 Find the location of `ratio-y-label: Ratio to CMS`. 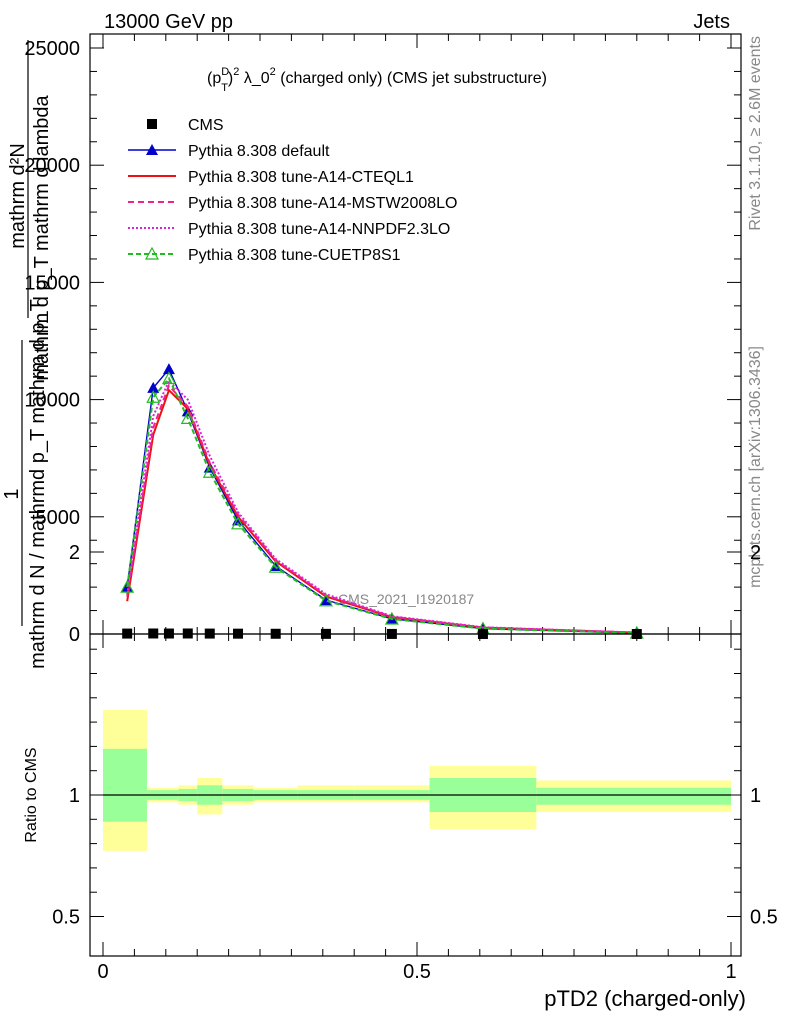

ratio-y-label: Ratio to CMS is located at coordinates (31, 794).